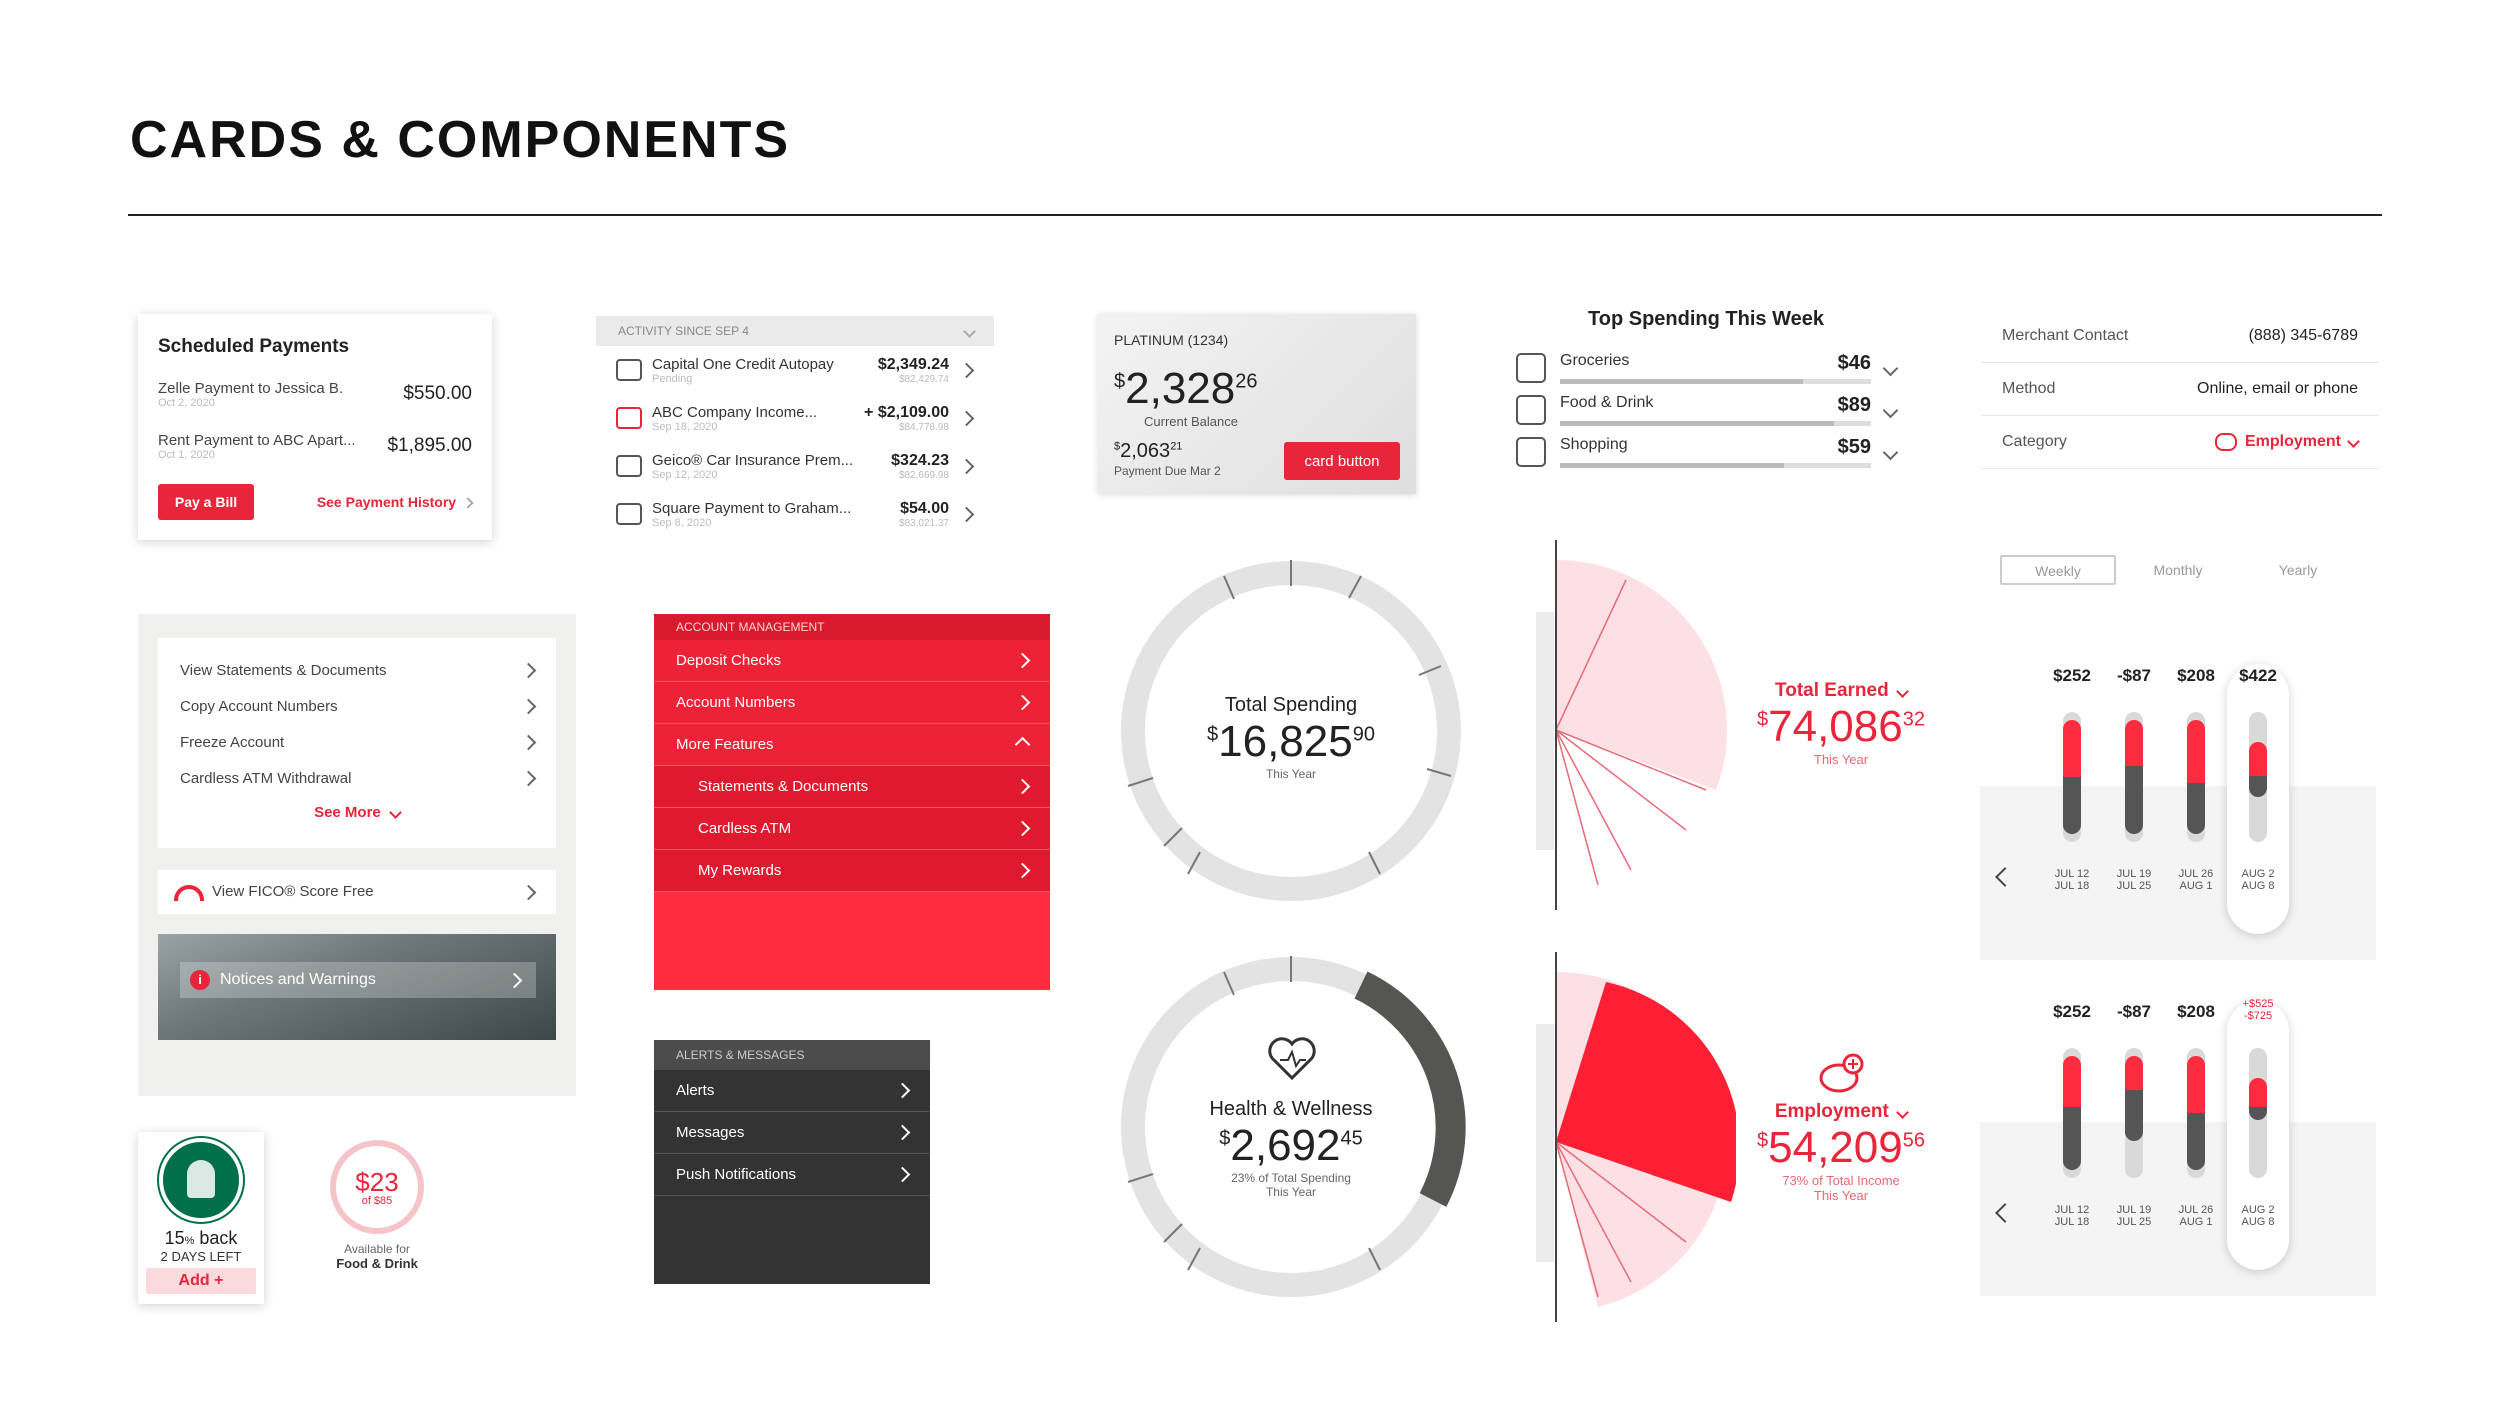 This screenshot has height=1406, width=2500. What do you see at coordinates (1707, 368) in the screenshot?
I see `spending-row: Groceries $46` at bounding box center [1707, 368].